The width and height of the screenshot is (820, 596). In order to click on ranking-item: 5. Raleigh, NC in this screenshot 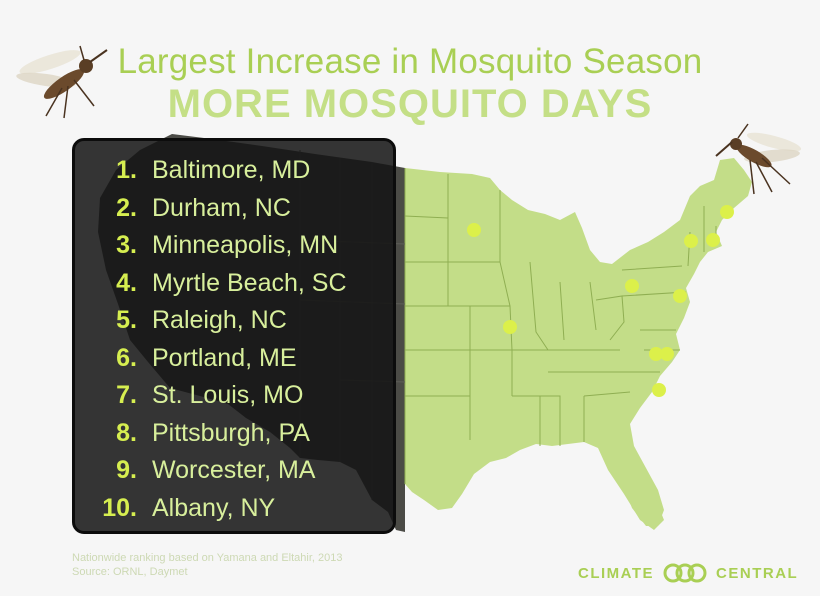, I will do `click(234, 321)`.